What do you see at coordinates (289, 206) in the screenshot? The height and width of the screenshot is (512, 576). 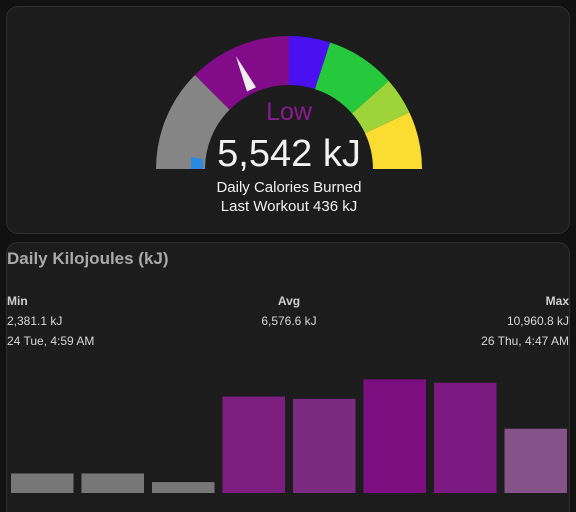 I see `gauge-subtitle: Last Workout 436 kJ` at bounding box center [289, 206].